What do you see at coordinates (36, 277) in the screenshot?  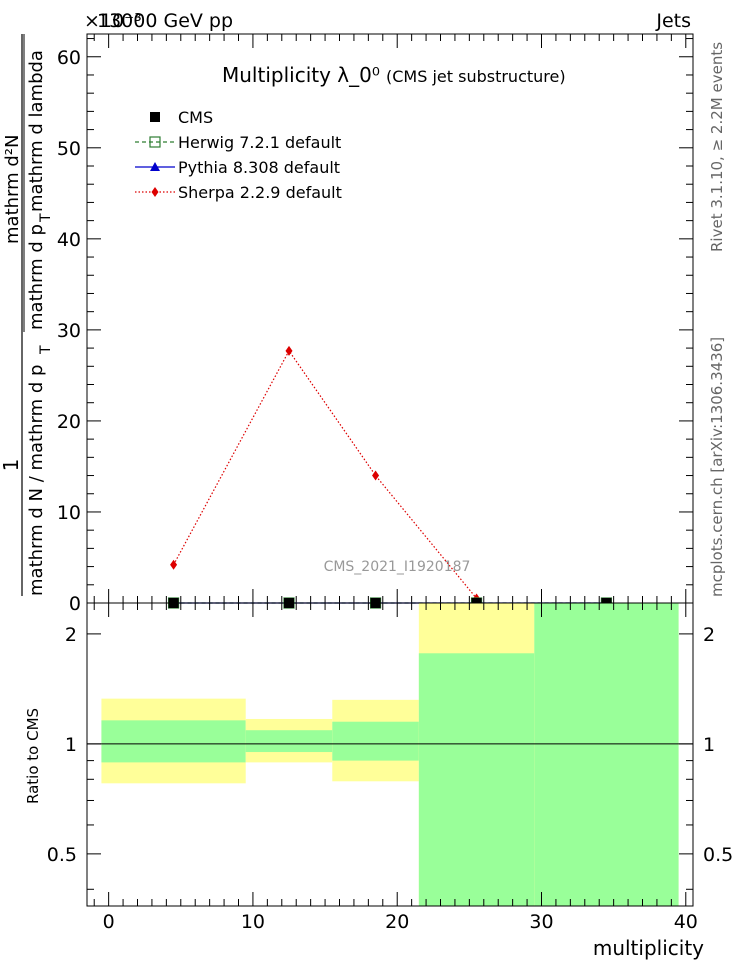 I see `y-label-fraction-den-a: mathrm d p` at bounding box center [36, 277].